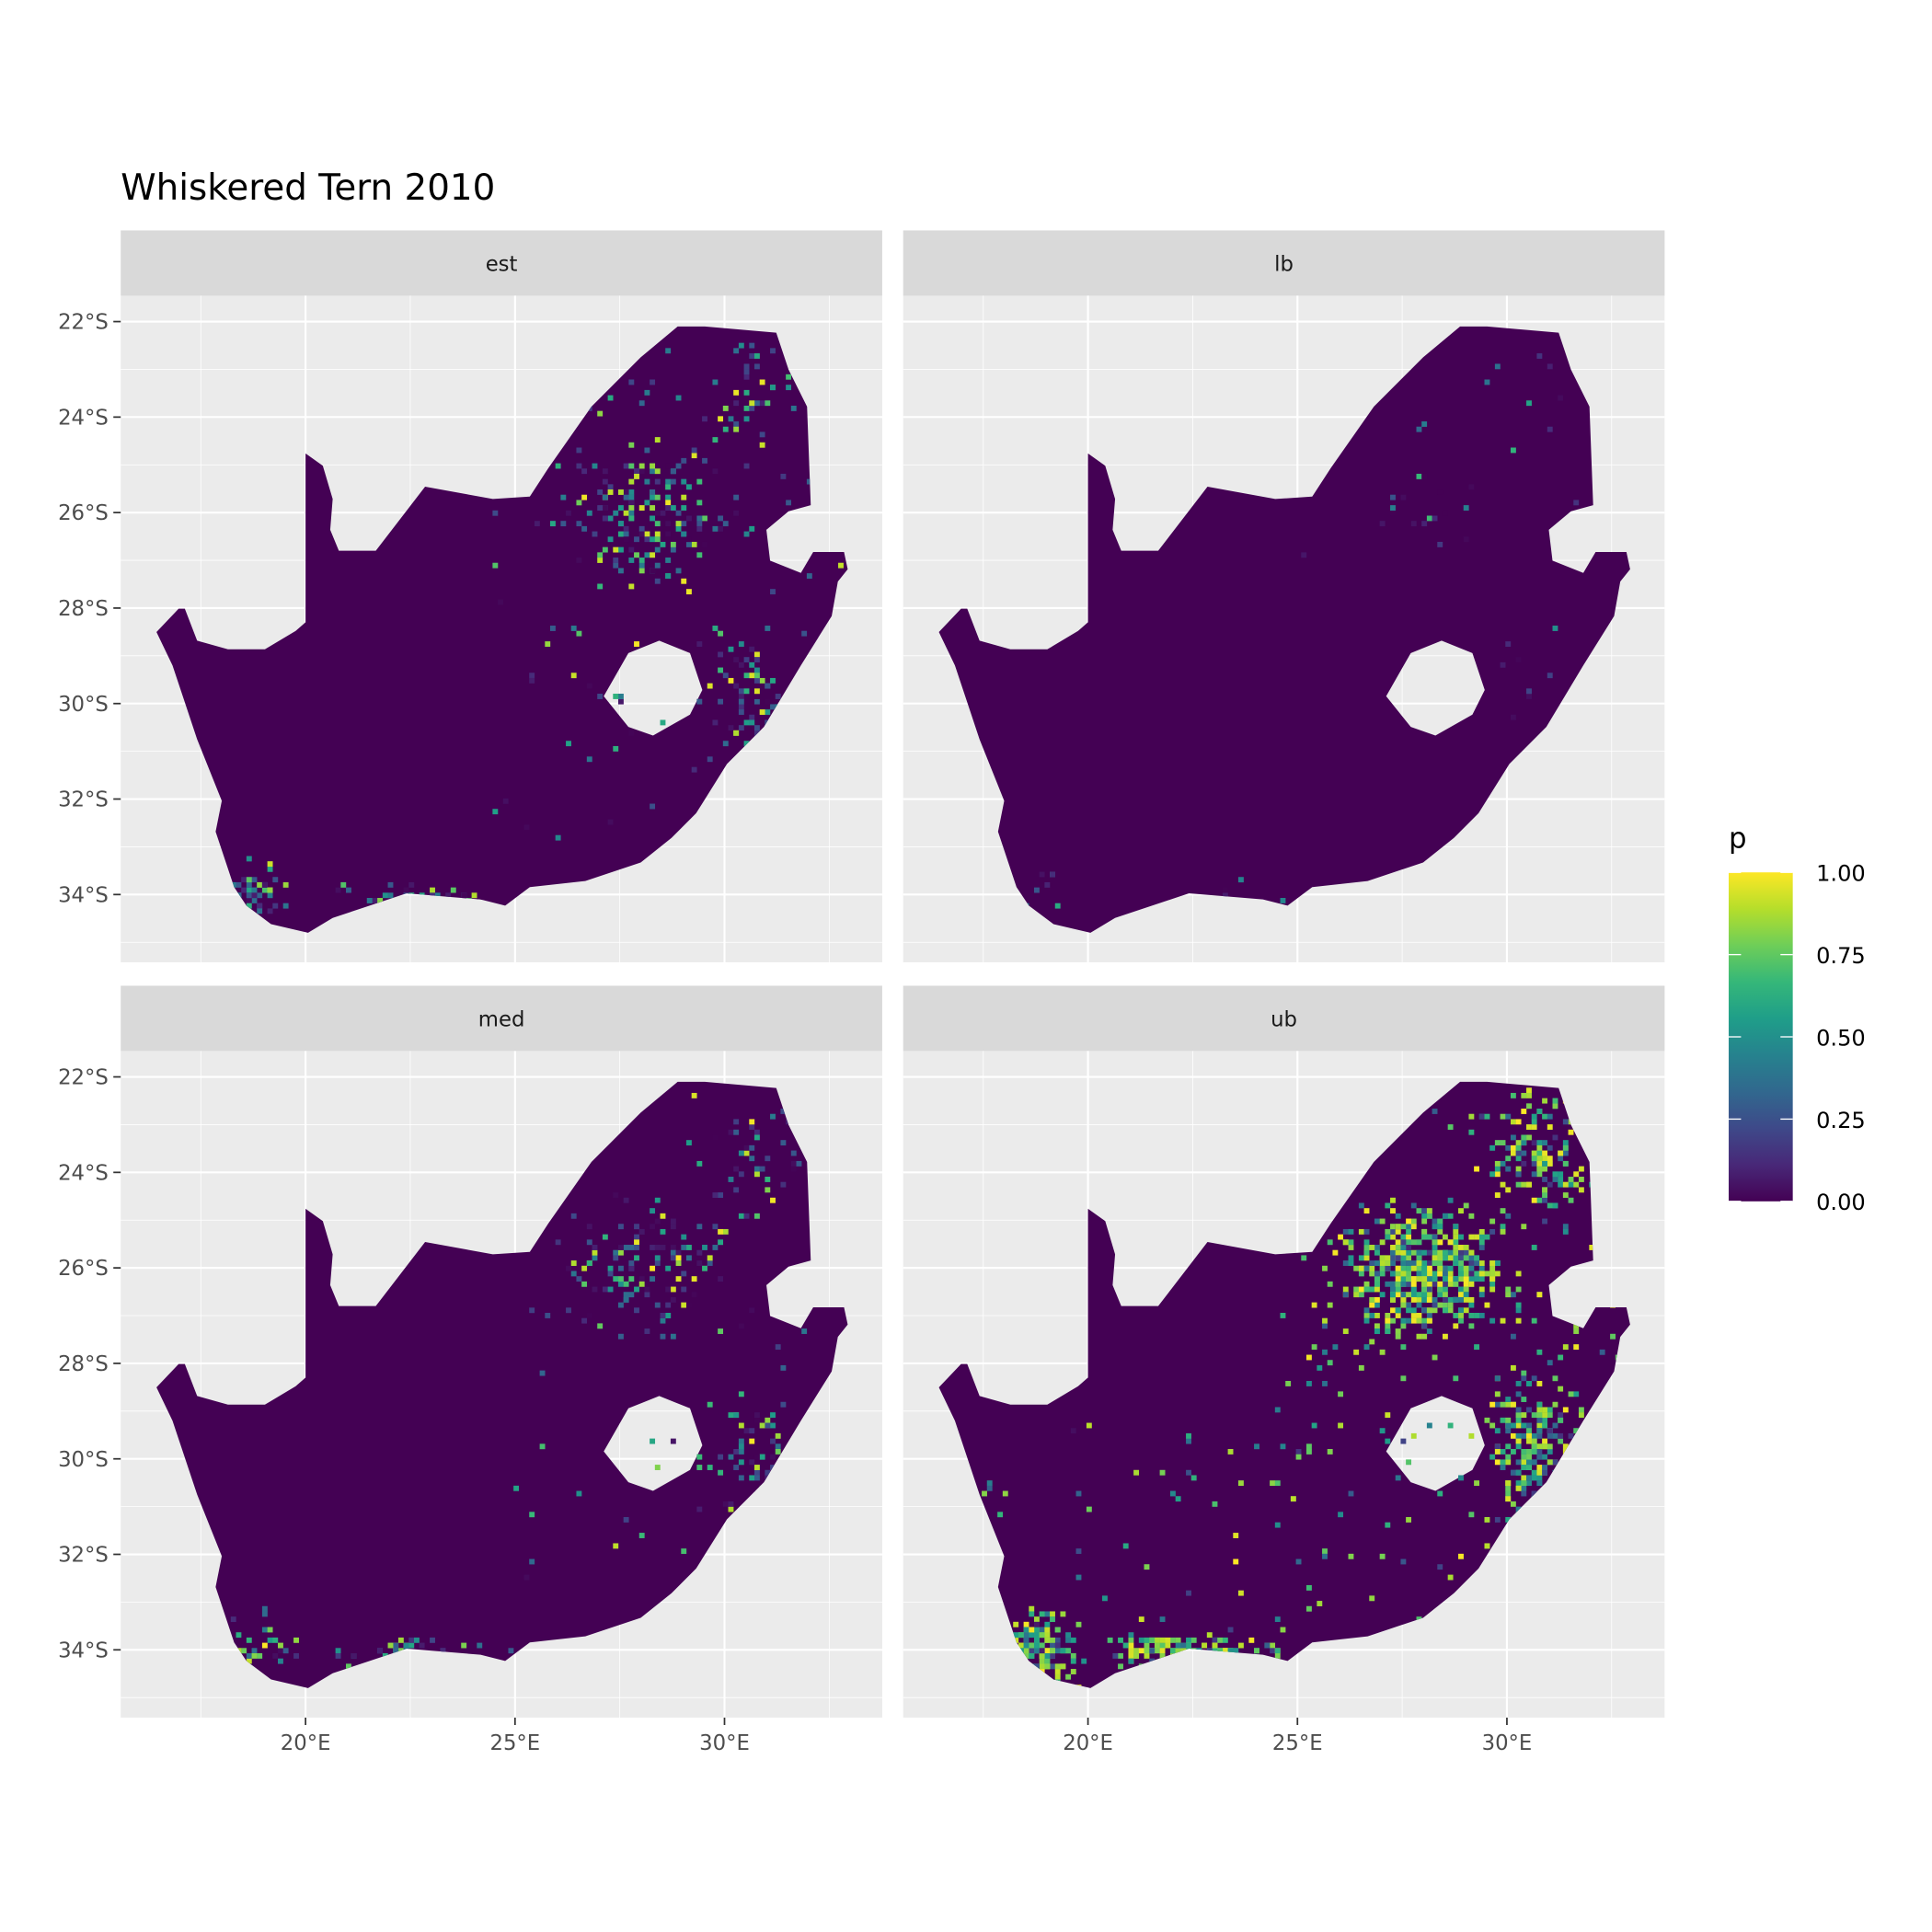 The image size is (1932, 1932). What do you see at coordinates (1841, 1120) in the screenshot?
I see `legend-label: 0.25` at bounding box center [1841, 1120].